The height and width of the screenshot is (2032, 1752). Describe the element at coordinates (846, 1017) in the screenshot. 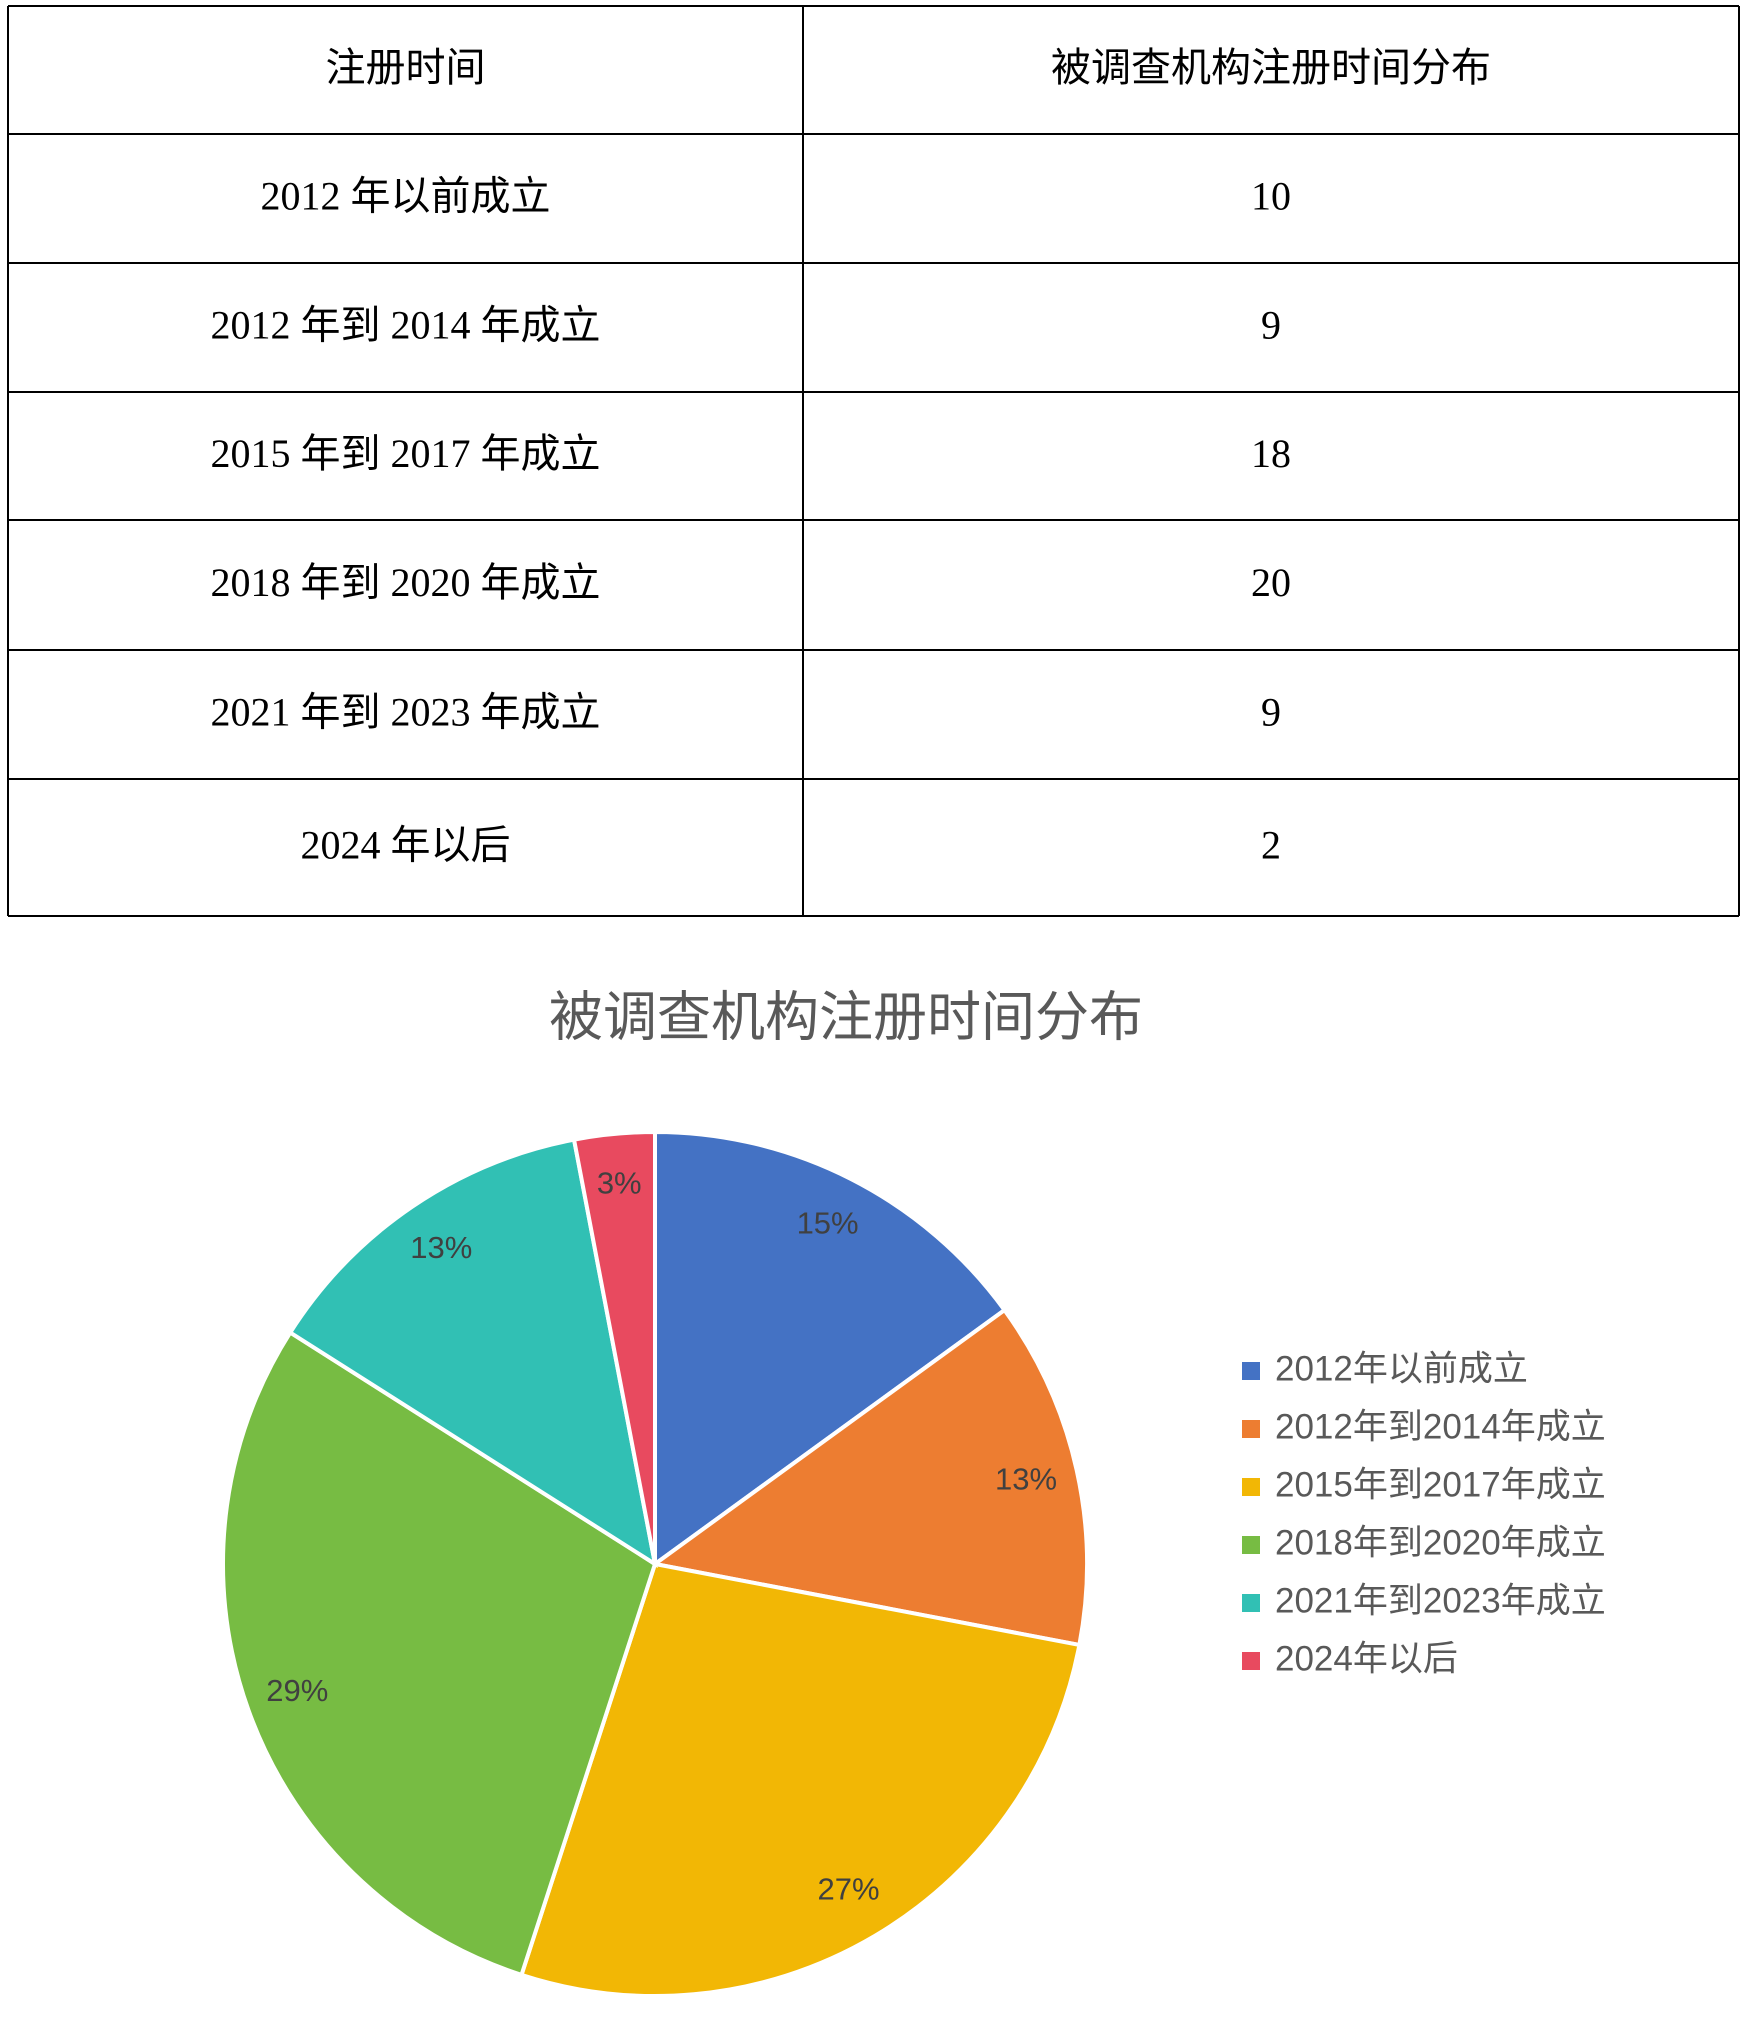

I see `chart-title: 被调查机构注册时间分布` at that location.